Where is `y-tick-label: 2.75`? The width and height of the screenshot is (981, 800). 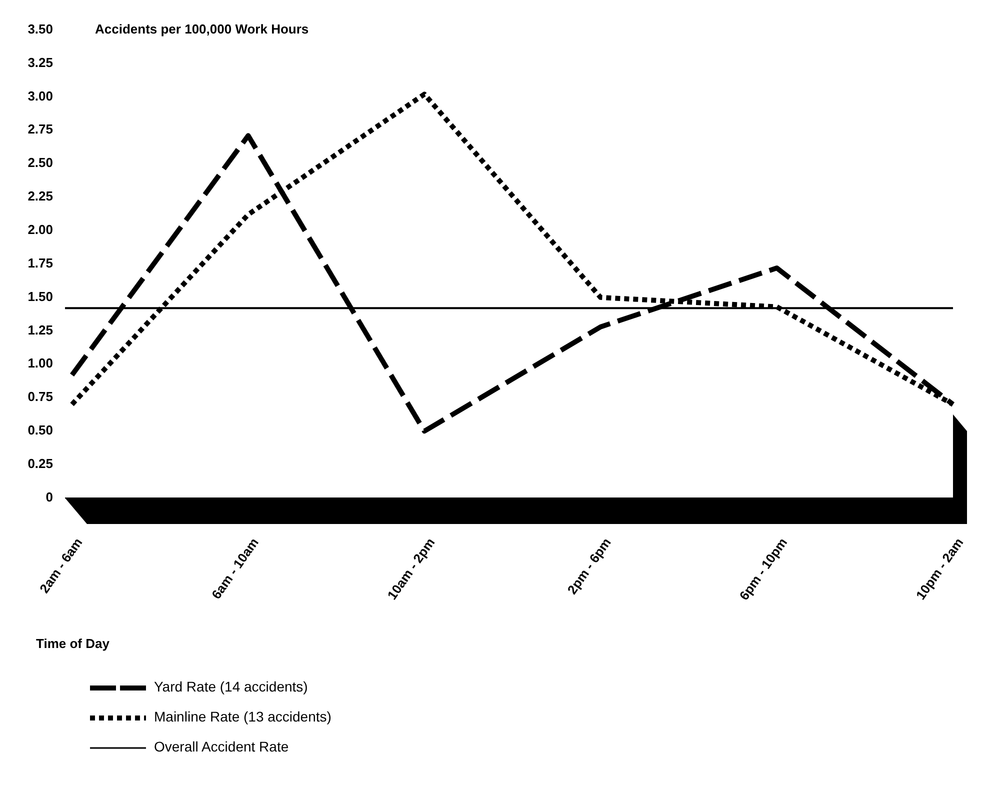 y-tick-label: 2.75 is located at coordinates (40, 129).